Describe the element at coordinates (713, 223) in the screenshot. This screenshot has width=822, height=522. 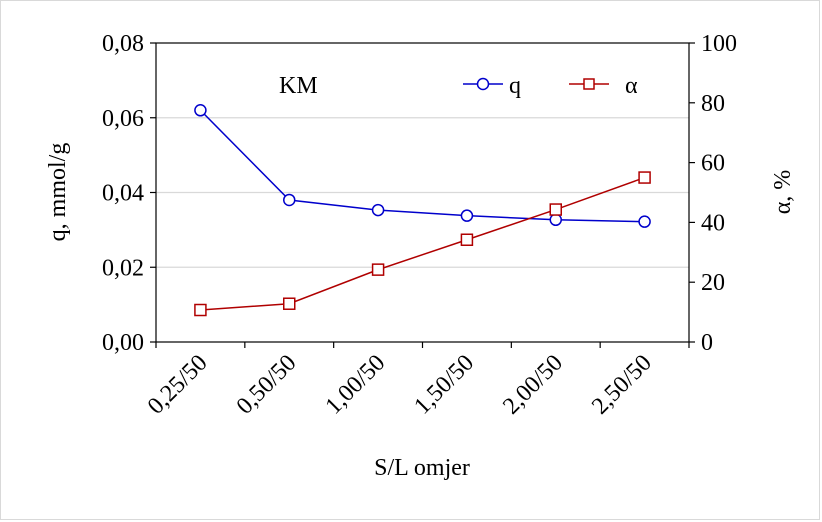
I see `y2-tick-label: 40` at that location.